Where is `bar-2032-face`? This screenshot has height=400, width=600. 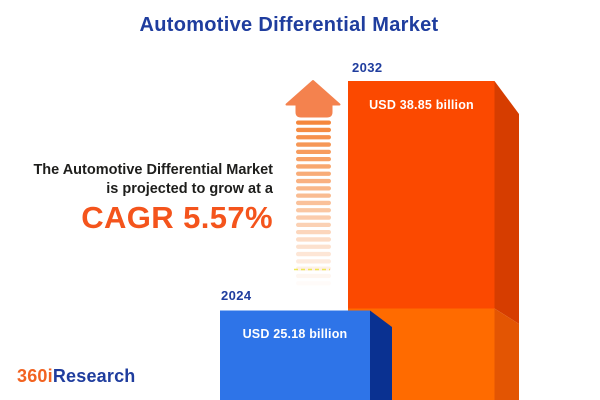
bar-2032-face is located at coordinates (421, 195).